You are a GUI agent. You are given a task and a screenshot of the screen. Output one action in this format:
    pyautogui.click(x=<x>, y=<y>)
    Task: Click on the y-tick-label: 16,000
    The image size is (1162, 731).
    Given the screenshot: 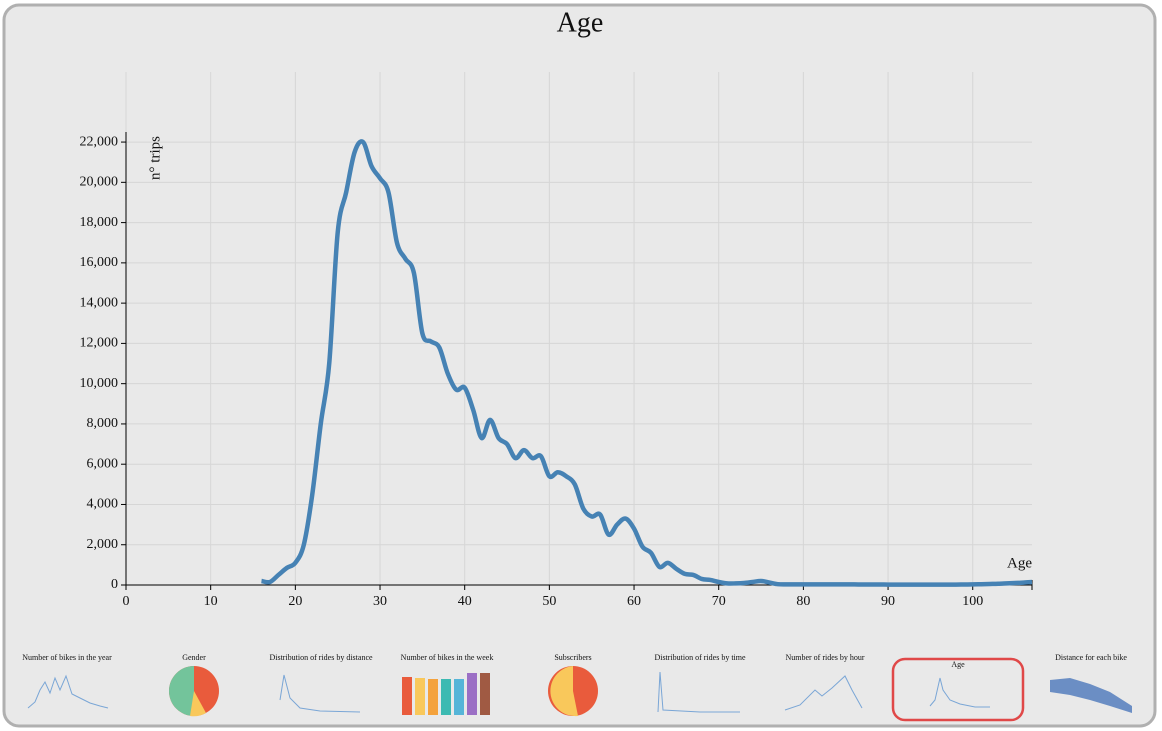 What is the action you would take?
    pyautogui.click(x=99, y=262)
    